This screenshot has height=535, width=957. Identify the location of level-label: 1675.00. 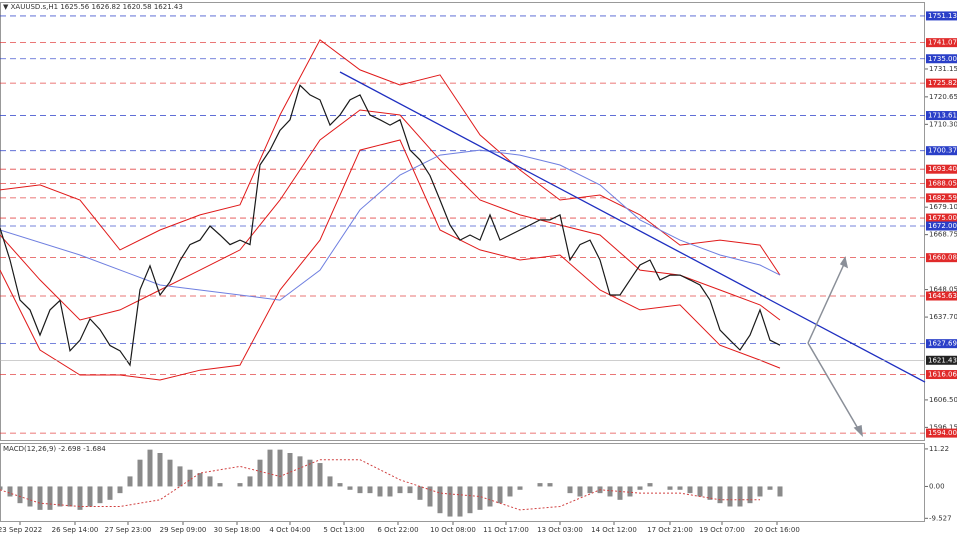
(942, 218).